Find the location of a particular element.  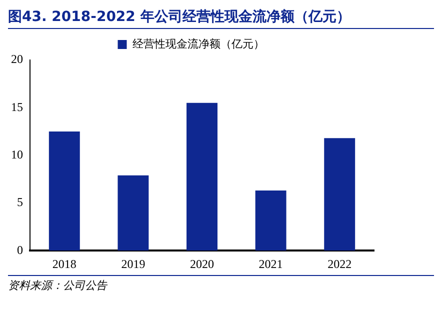

y-tick-label: 10 is located at coordinates (17, 154).